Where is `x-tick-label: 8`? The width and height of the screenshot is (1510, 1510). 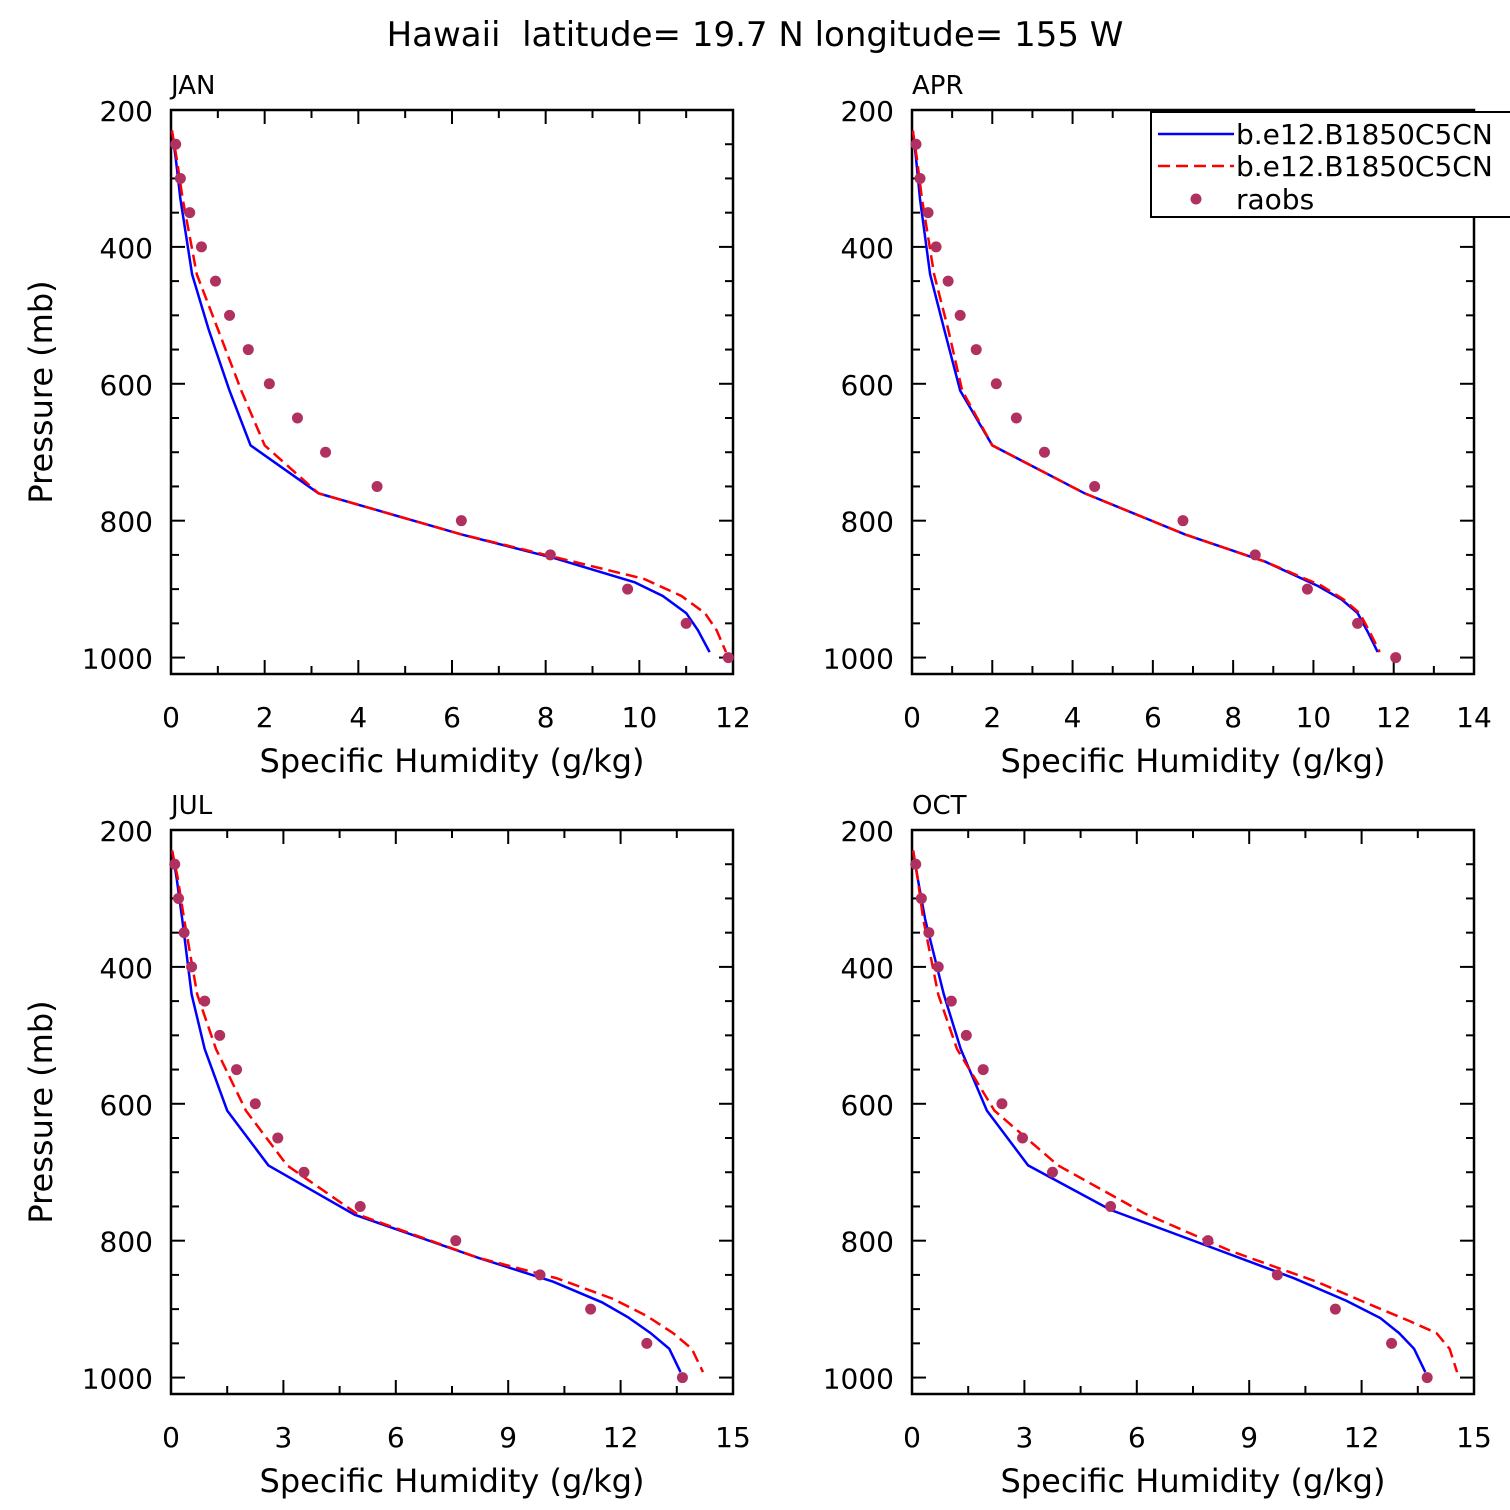
x-tick-label: 8 is located at coordinates (1233, 717).